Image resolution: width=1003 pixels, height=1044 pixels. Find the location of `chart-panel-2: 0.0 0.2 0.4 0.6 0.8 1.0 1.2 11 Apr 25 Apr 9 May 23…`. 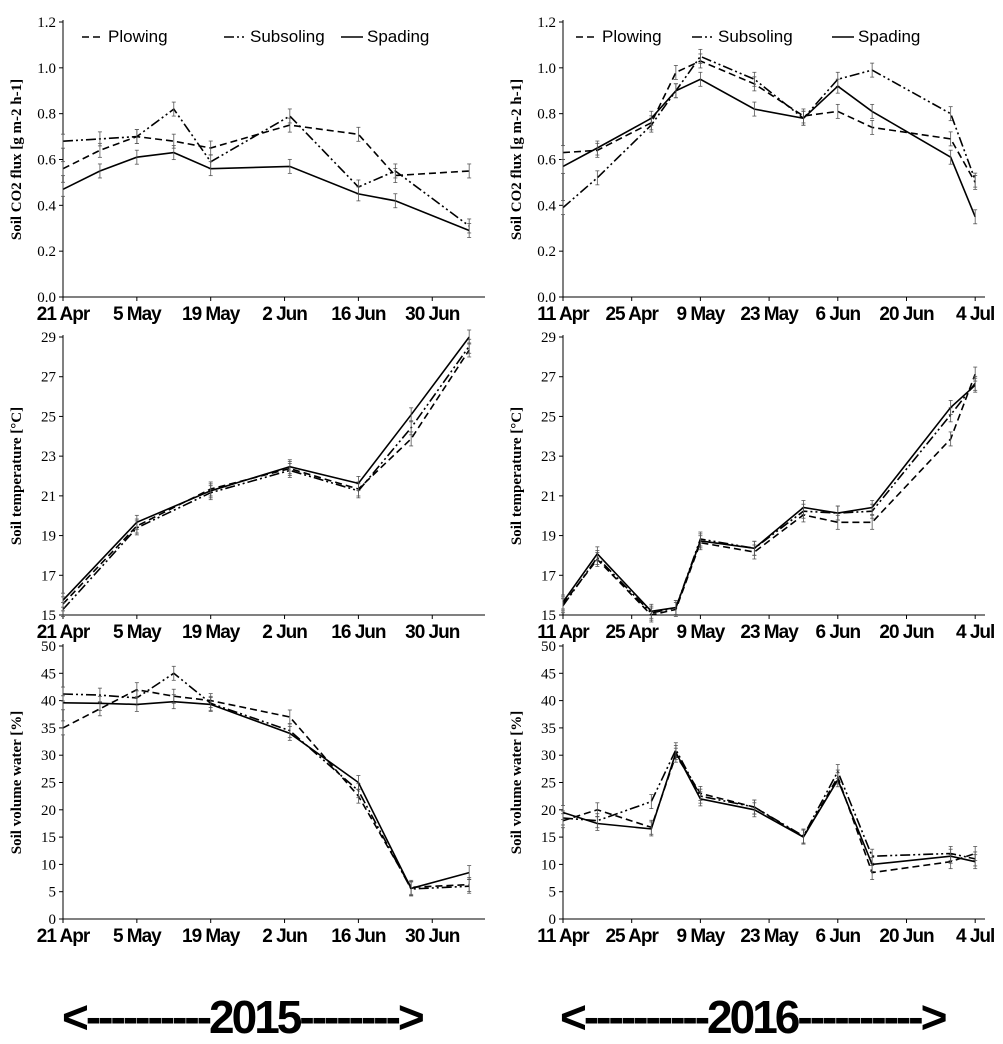

chart-panel-2: 0.0 0.2 0.4 0.6 0.8 1.0 1.2 11 Apr 25 Apr 9 May 23… is located at coordinates (752, 170).